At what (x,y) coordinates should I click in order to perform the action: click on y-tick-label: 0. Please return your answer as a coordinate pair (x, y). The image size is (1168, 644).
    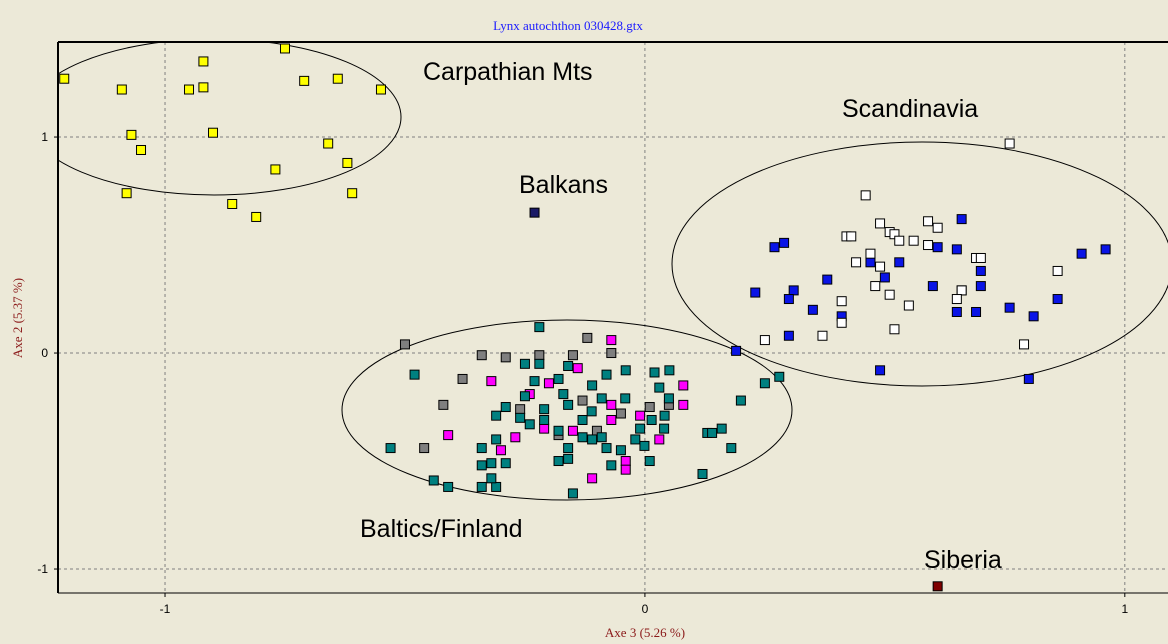
    Looking at the image, I should click on (44, 353).